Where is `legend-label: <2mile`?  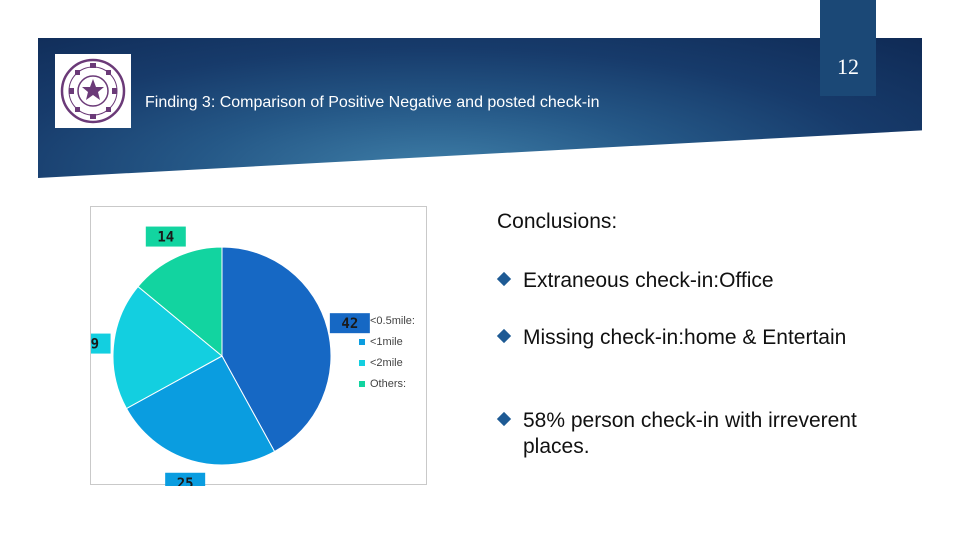 legend-label: <2mile is located at coordinates (386, 362).